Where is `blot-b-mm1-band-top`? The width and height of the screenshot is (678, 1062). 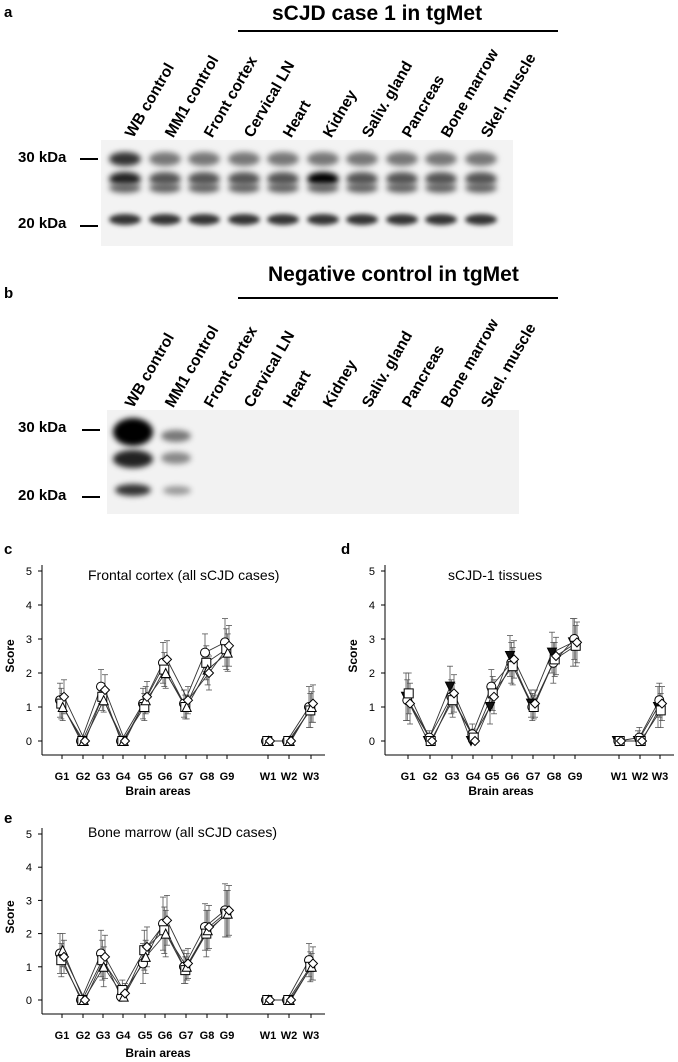
blot-b-mm1-band-top is located at coordinates (176, 436).